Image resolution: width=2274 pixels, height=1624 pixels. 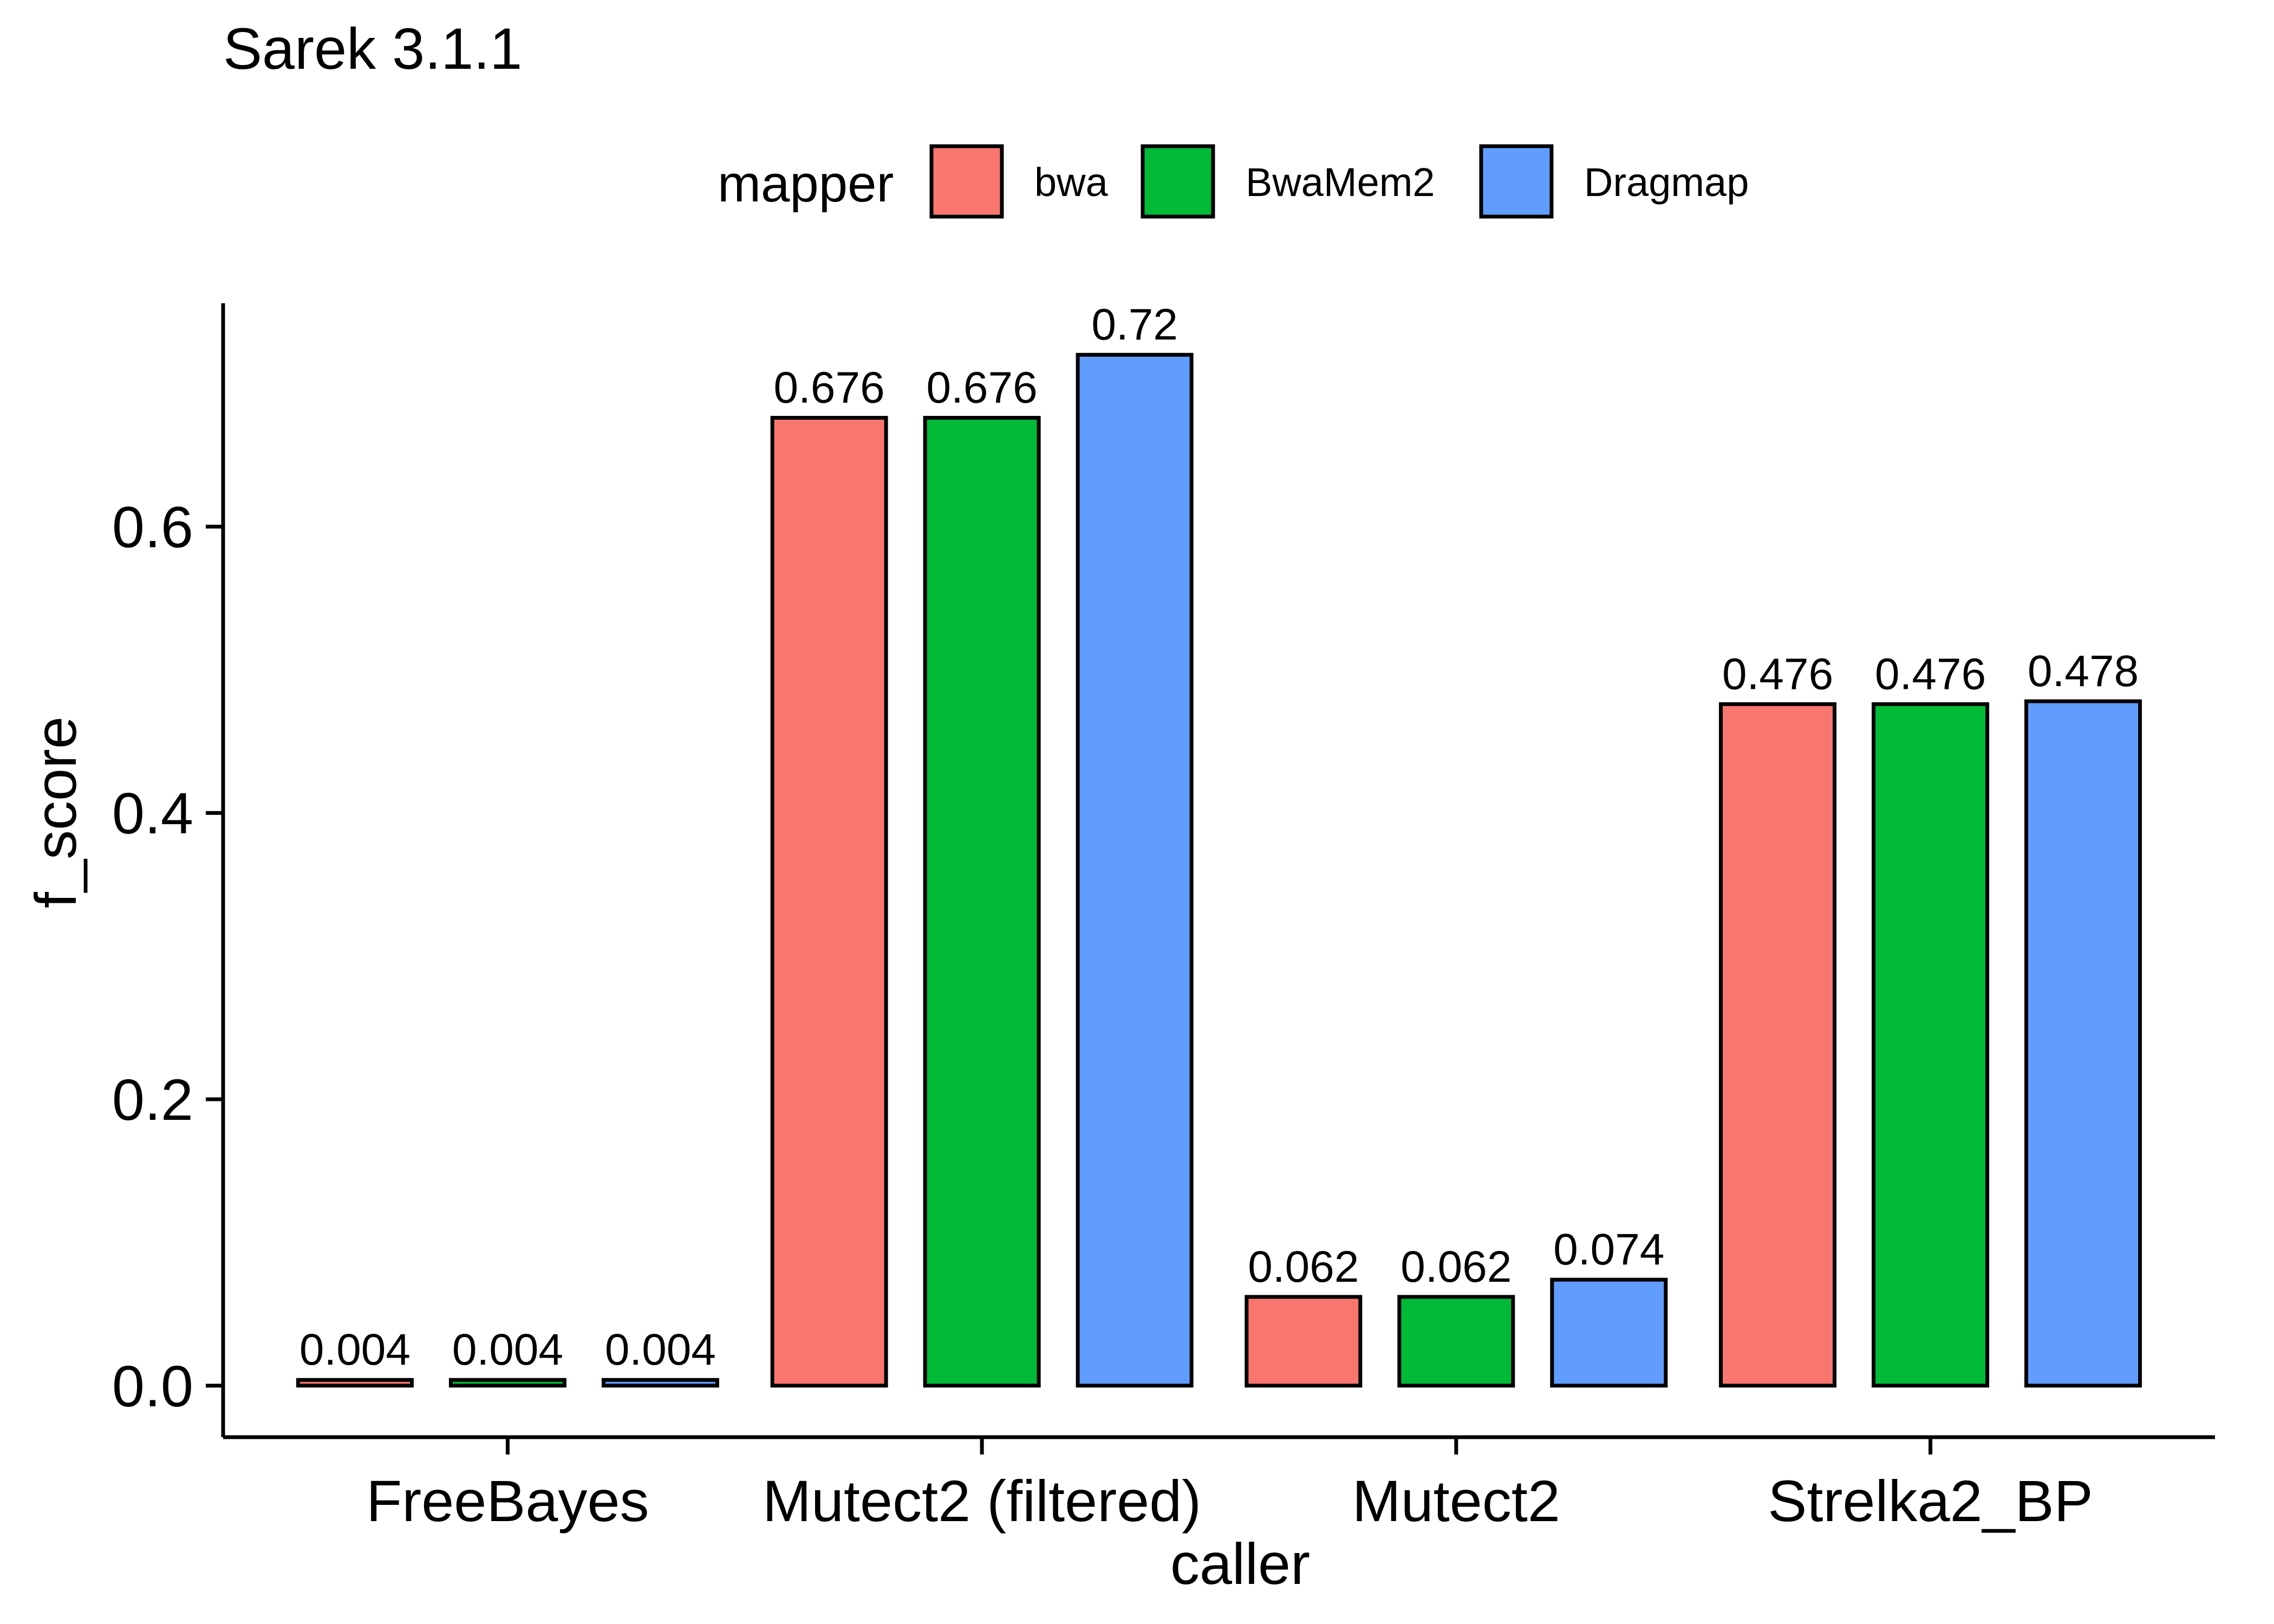 I want to click on legend-key-bwamem2, so click(x=1178, y=181).